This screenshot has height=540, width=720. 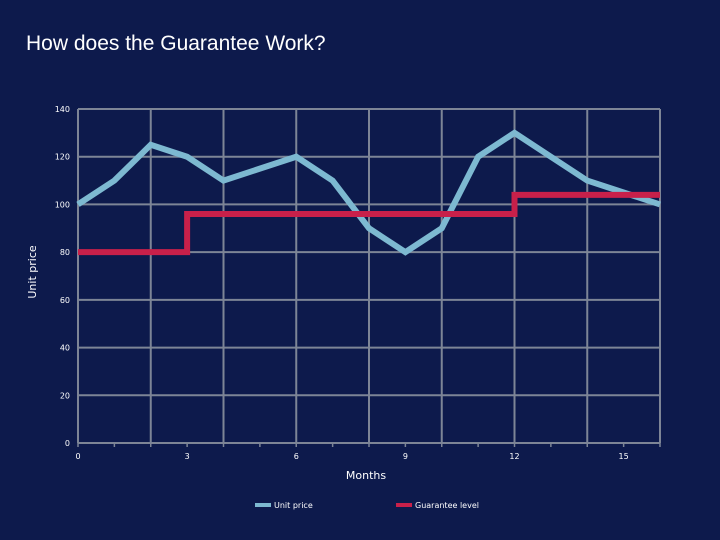 What do you see at coordinates (67, 443) in the screenshot?
I see `y-tick-label: 0` at bounding box center [67, 443].